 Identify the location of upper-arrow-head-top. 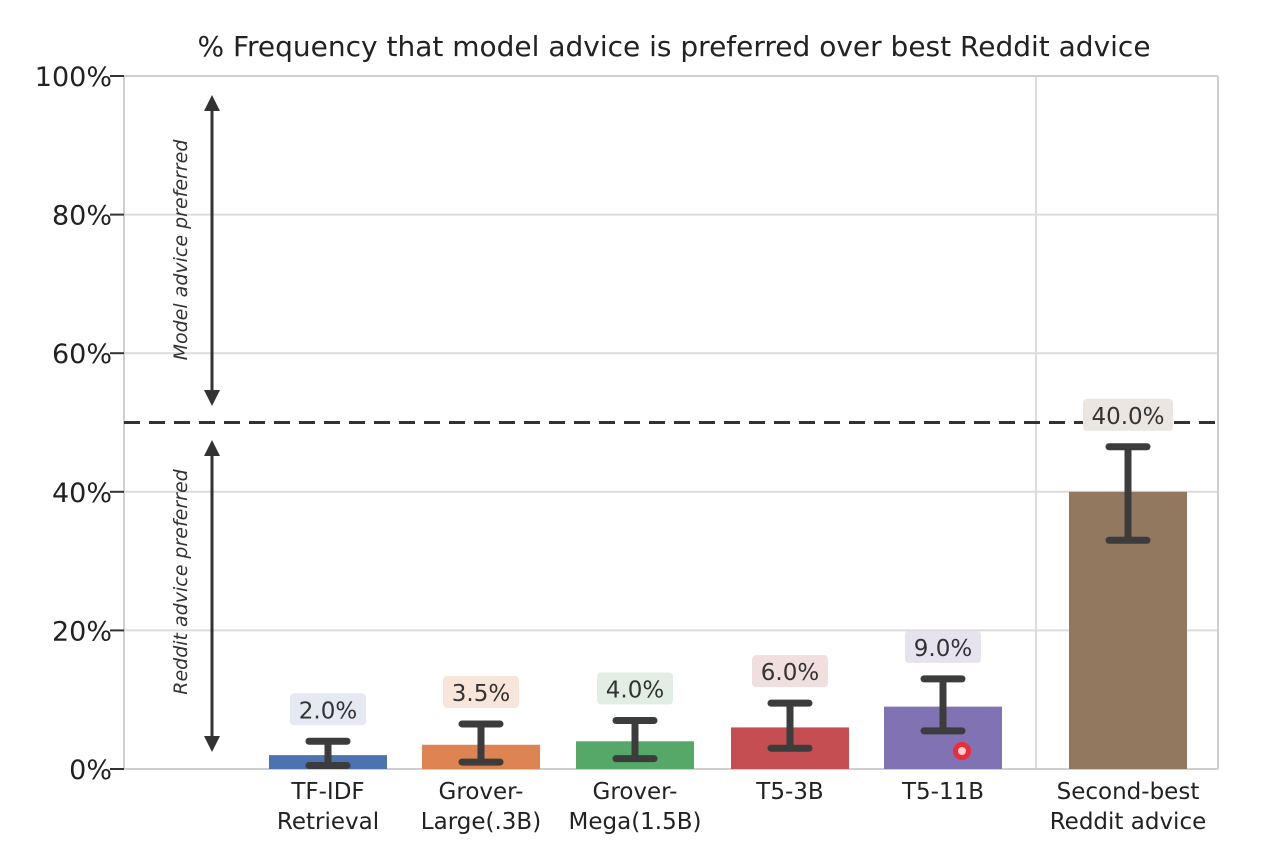
(212, 103).